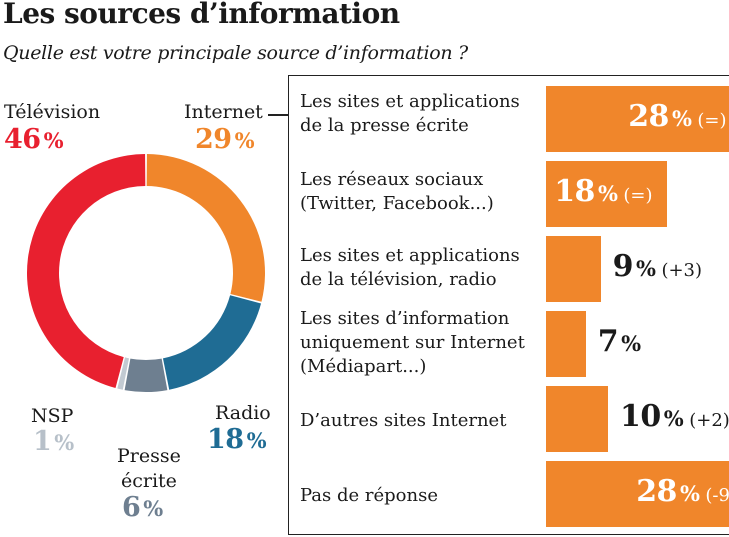 The height and width of the screenshot is (537, 729). What do you see at coordinates (573, 269) in the screenshot?
I see `bar-television-radio` at bounding box center [573, 269].